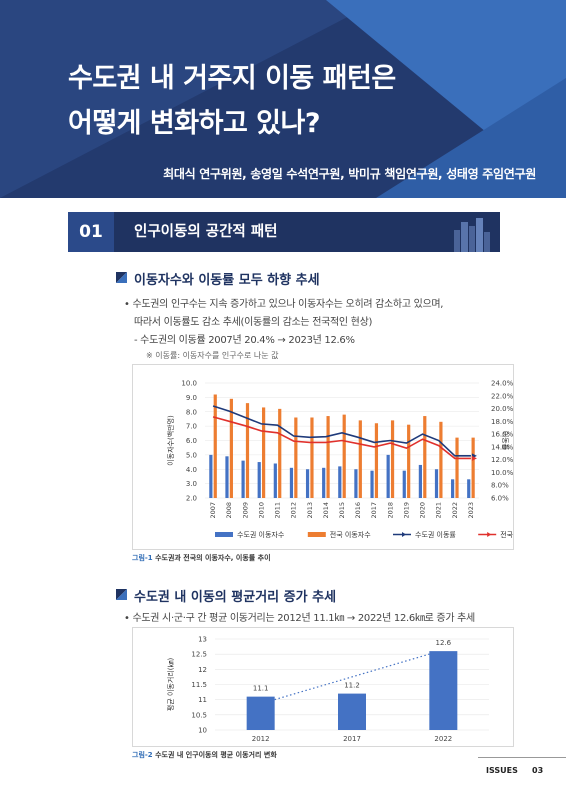 The height and width of the screenshot is (800, 566). Describe the element at coordinates (471, 138) in the screenshot. I see `hero-decoration` at that location.